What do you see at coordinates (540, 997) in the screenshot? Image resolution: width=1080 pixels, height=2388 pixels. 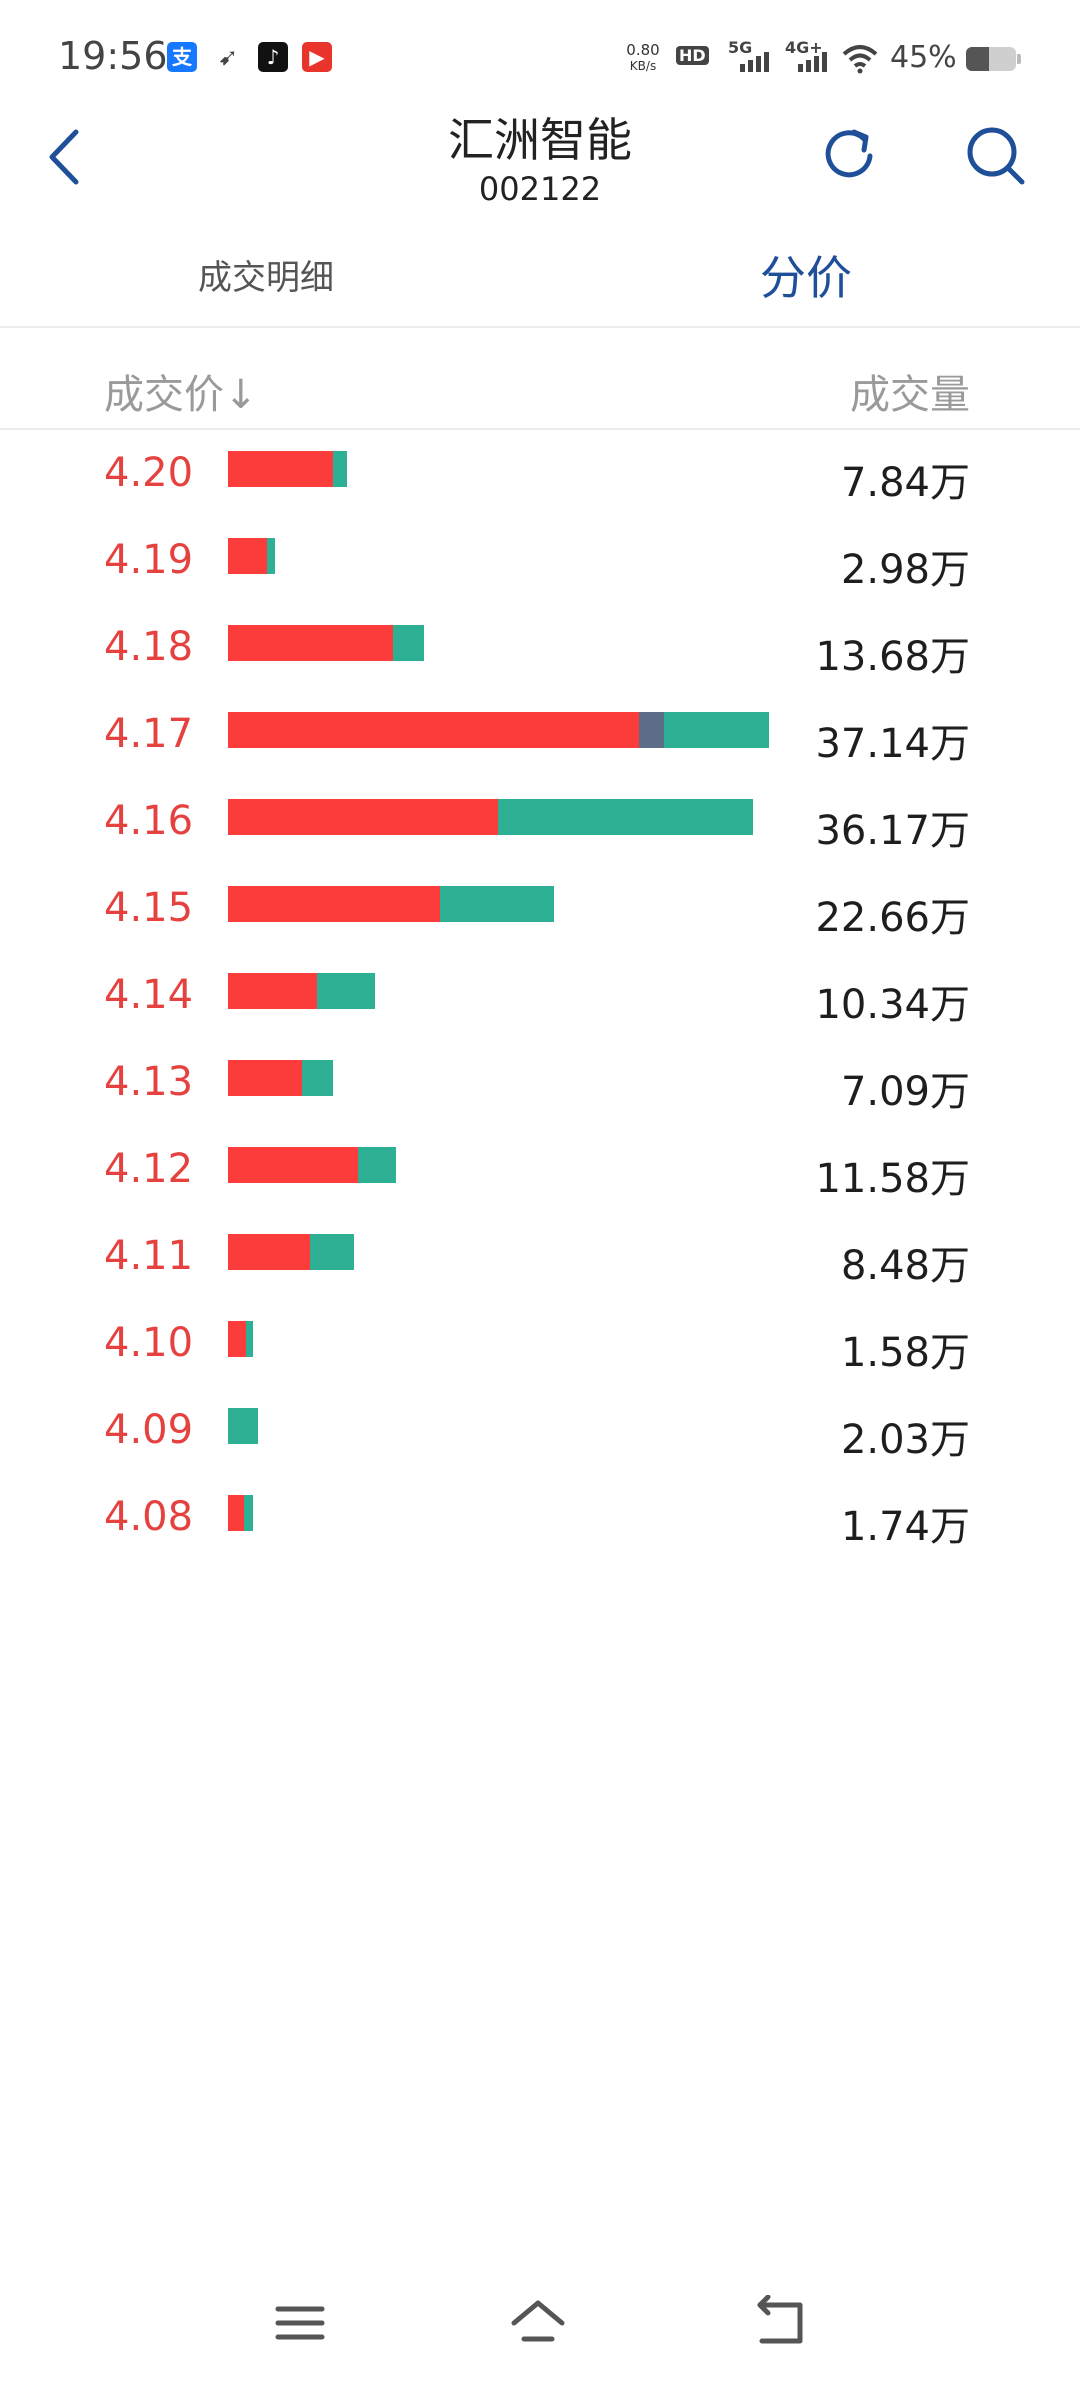 I see `list-item: 4.14 10.34万` at bounding box center [540, 997].